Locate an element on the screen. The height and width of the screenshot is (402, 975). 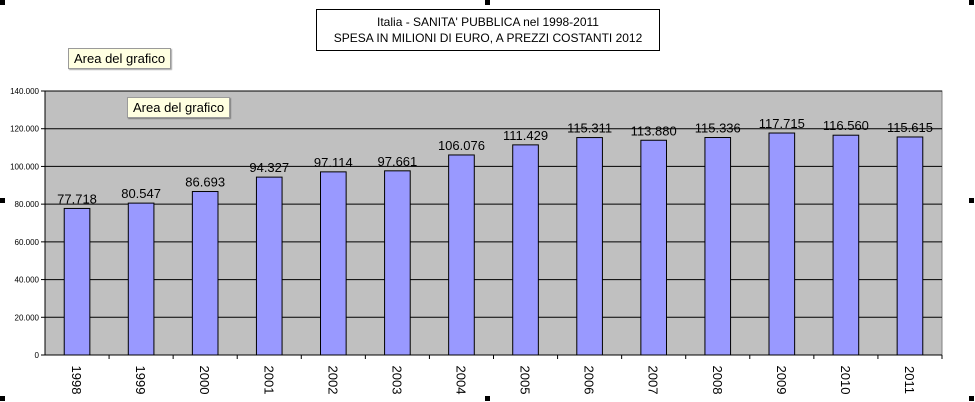
selection-handle-top-left is located at coordinates (2, 2).